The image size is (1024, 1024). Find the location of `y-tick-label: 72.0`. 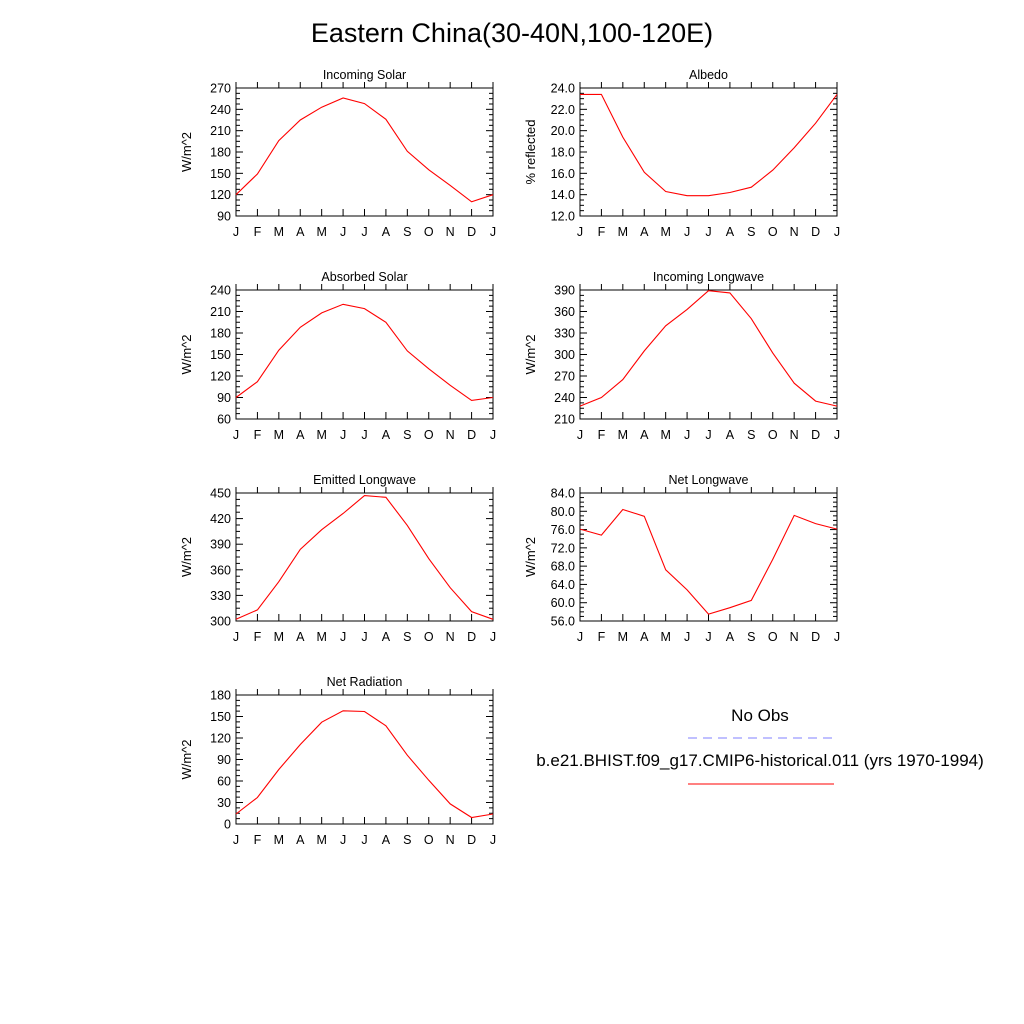

y-tick-label: 72.0 is located at coordinates (563, 548).